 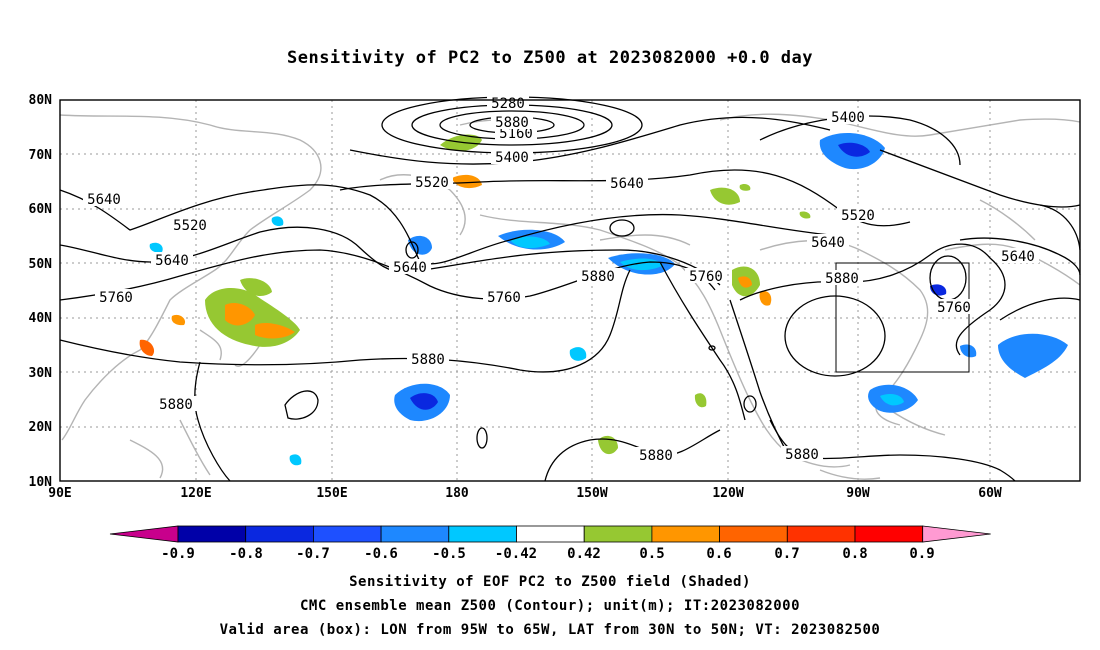 I want to click on lon-label: 90E, so click(x=59, y=493).